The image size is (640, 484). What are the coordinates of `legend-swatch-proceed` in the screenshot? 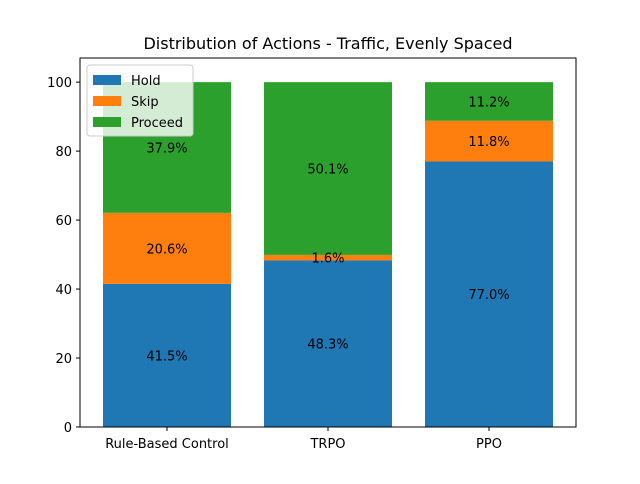 It's located at (107, 122).